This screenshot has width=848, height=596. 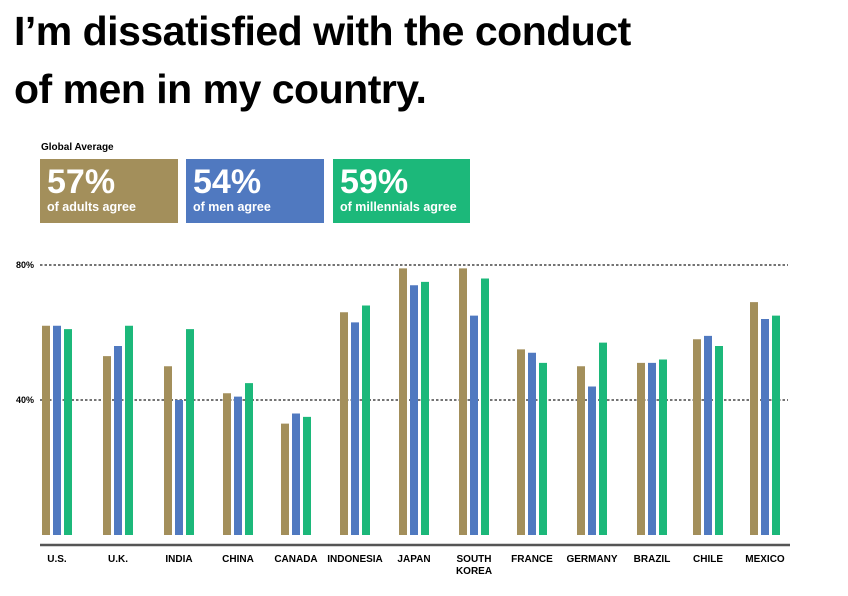 I want to click on y-tick-label: 40%, so click(x=25, y=400).